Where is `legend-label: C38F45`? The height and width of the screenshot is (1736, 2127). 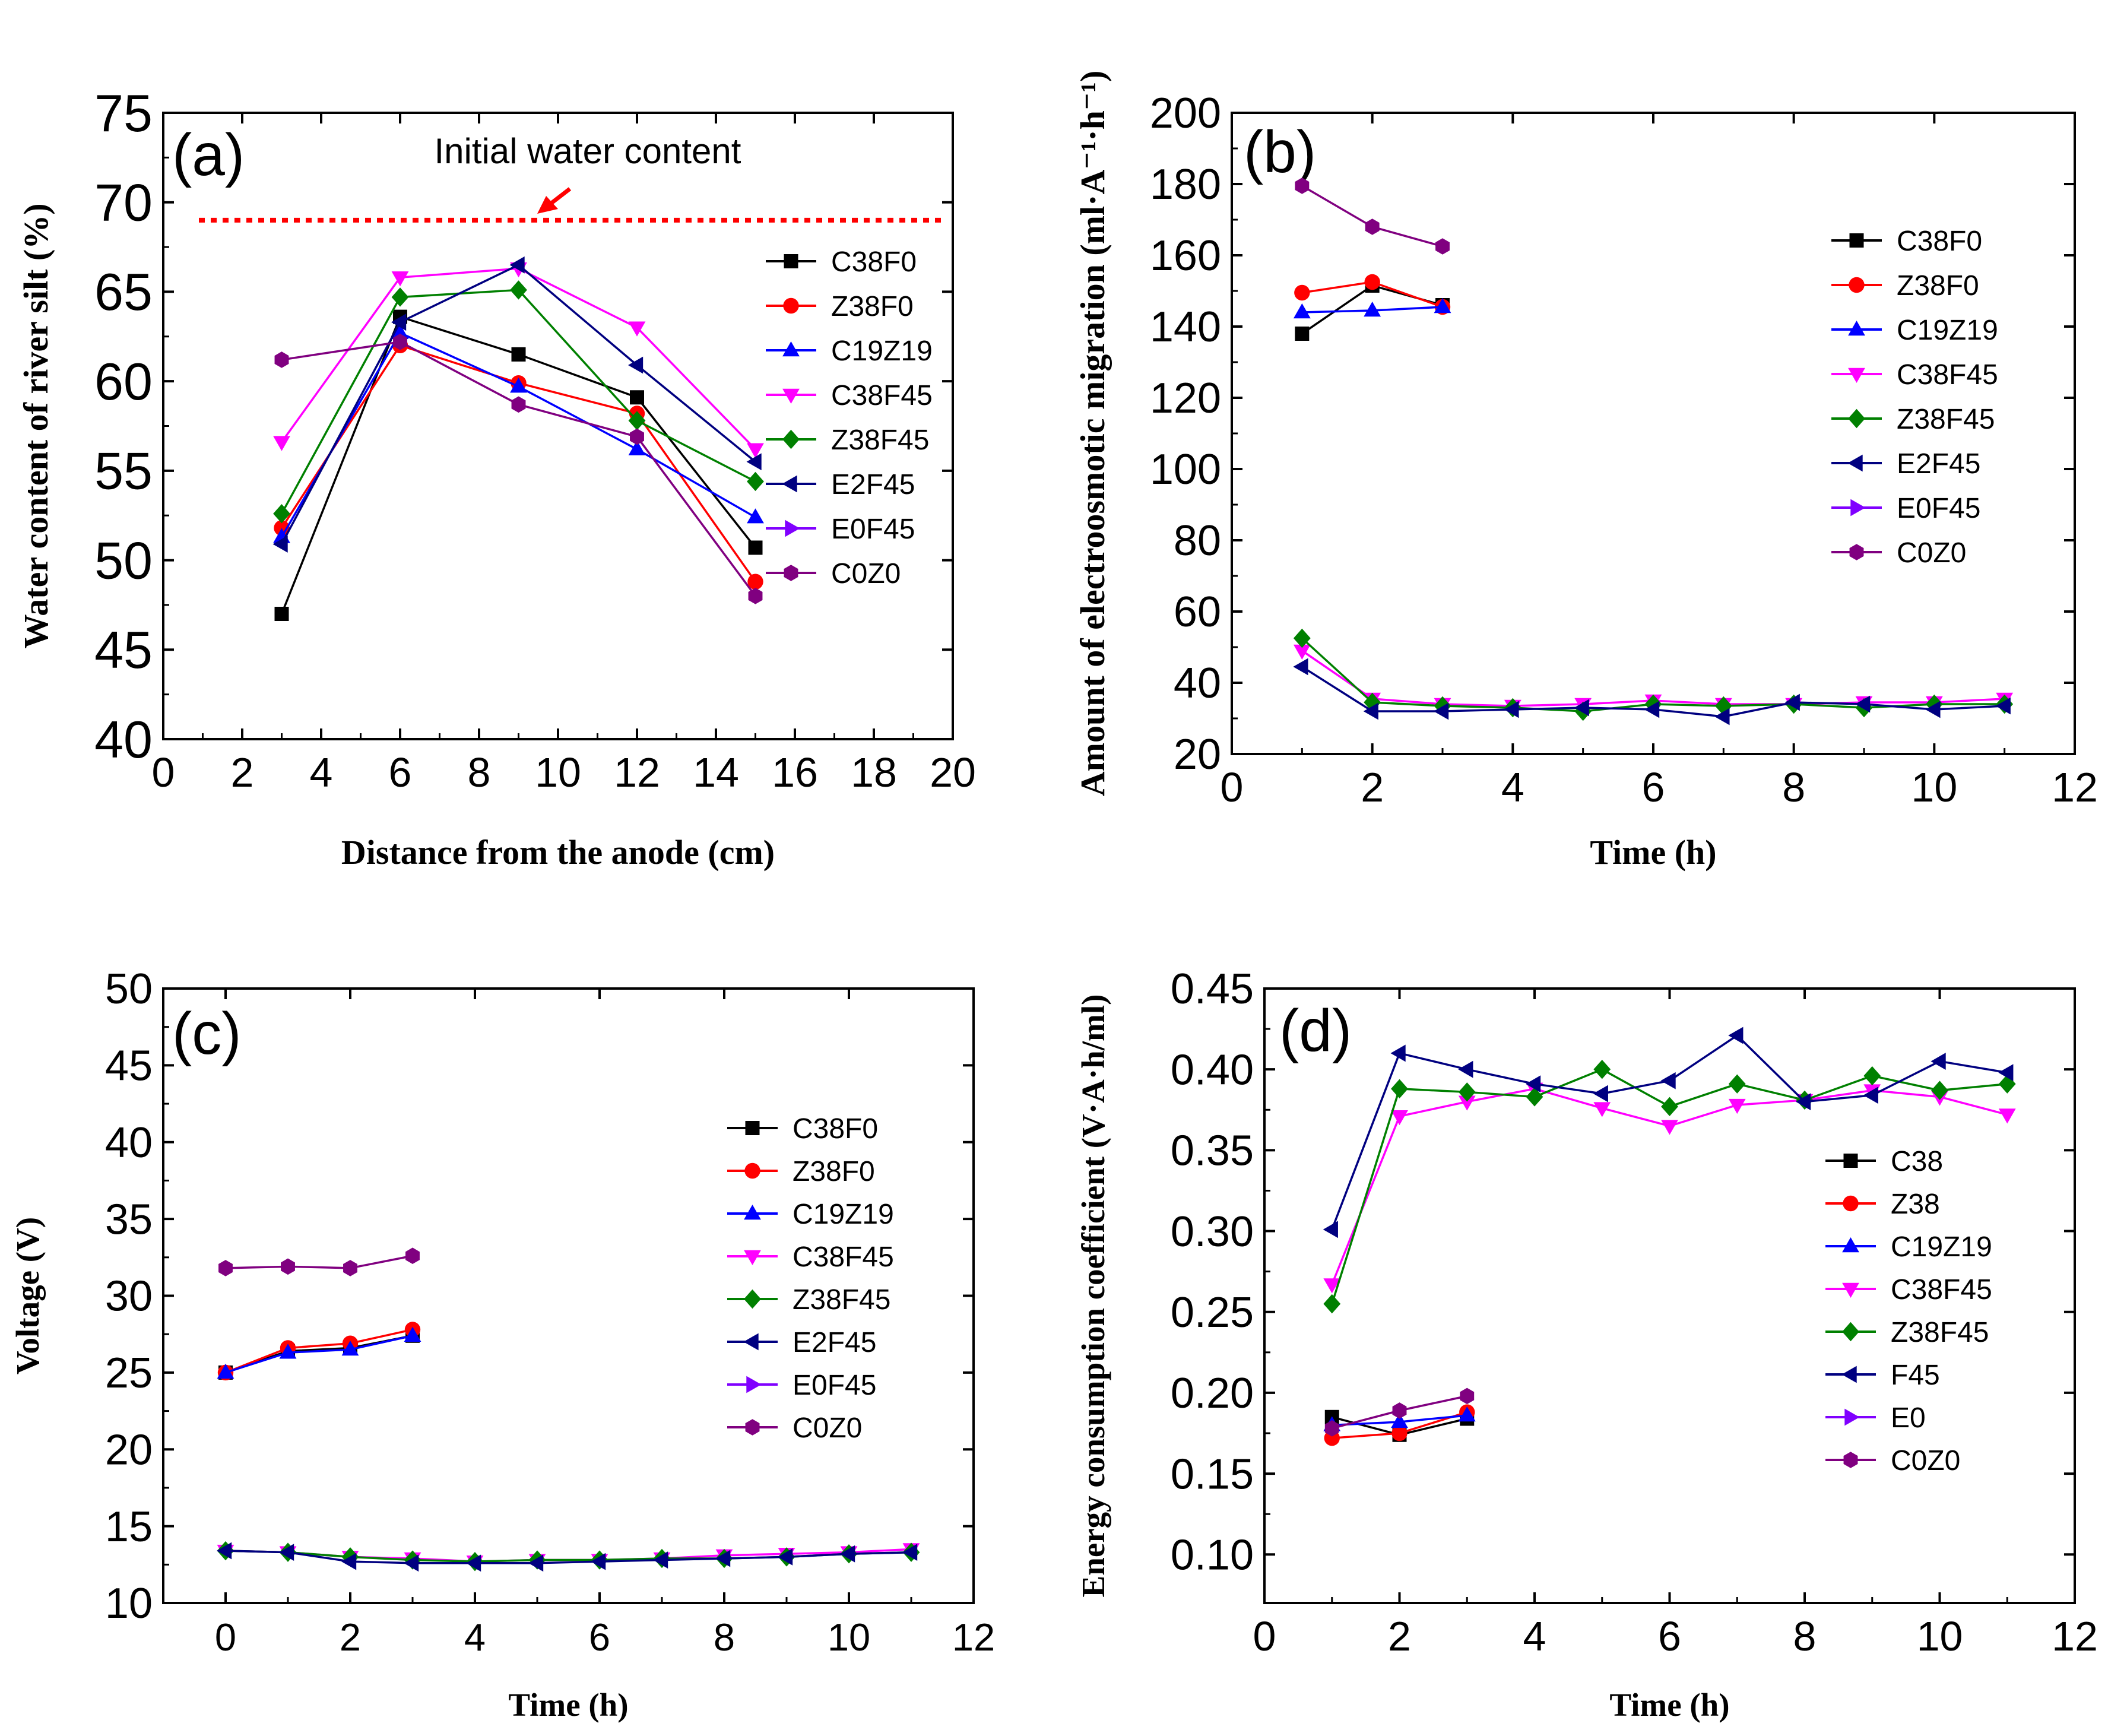
legend-label: C38F45 is located at coordinates (1947, 375).